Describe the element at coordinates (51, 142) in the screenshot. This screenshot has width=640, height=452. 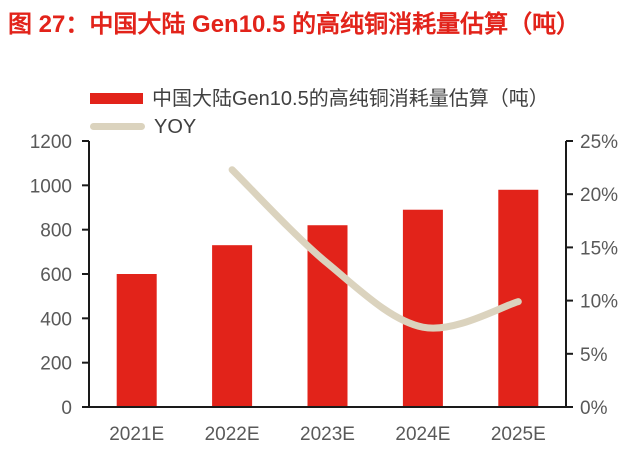
I see `left-axis-tick-label: 1200` at that location.